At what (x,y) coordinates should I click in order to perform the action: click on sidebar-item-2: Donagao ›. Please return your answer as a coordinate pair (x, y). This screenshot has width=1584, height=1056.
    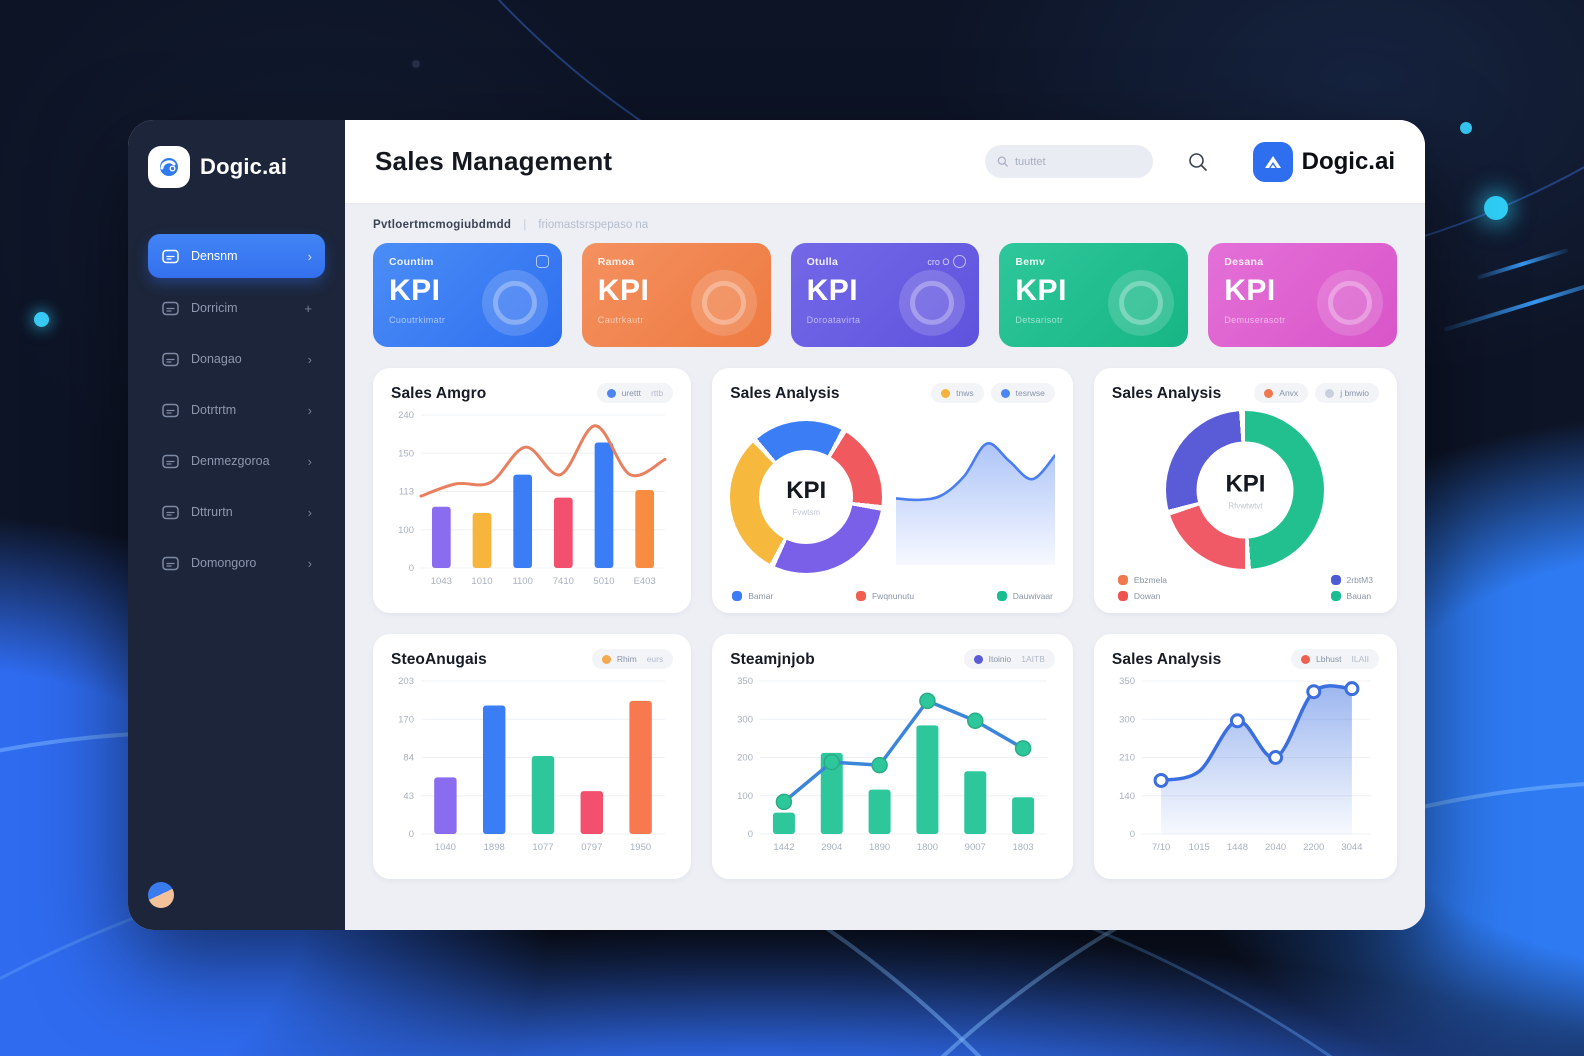
    Looking at the image, I should click on (236, 359).